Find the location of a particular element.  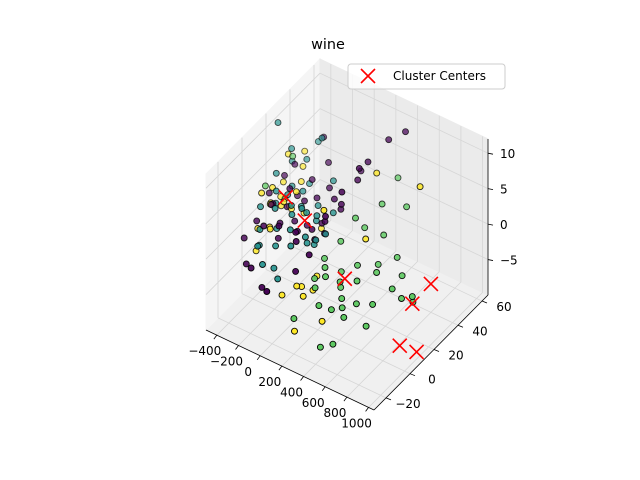

y-tick-label: −20 is located at coordinates (407, 404).